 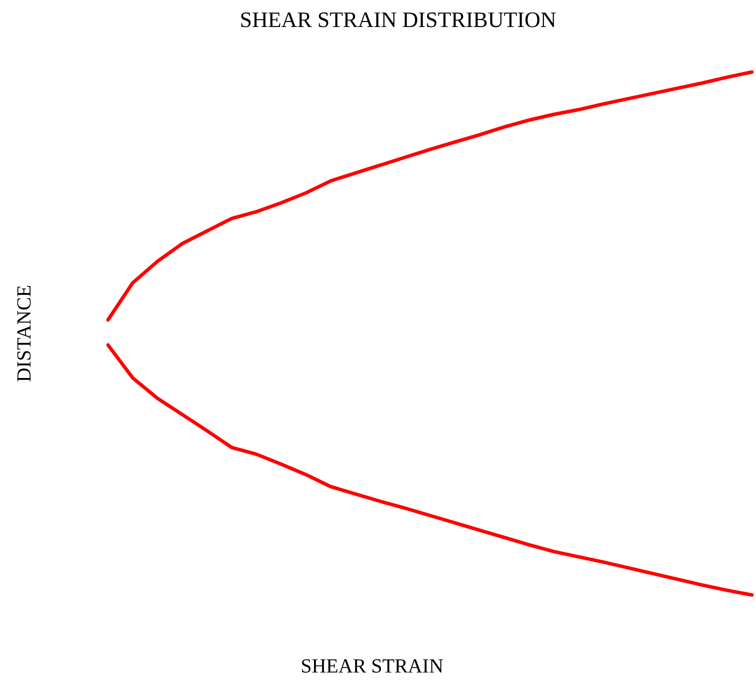 I want to click on x-axis-title: SHEAR STRAIN, so click(x=372, y=666).